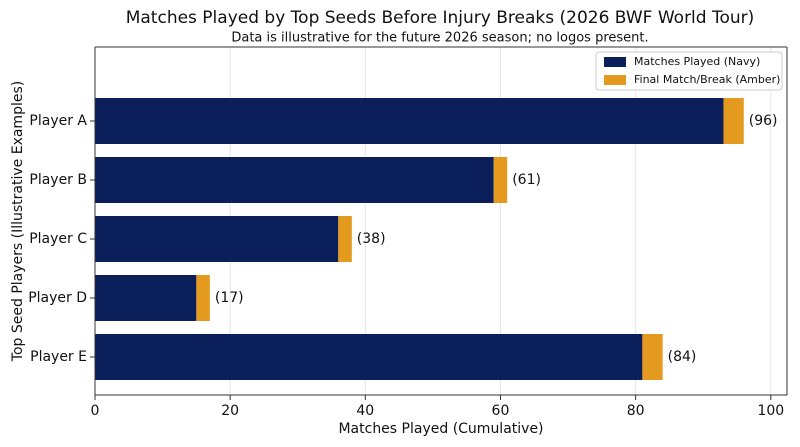  Describe the element at coordinates (58, 180) in the screenshot. I see `y-tick-label: Player B` at that location.